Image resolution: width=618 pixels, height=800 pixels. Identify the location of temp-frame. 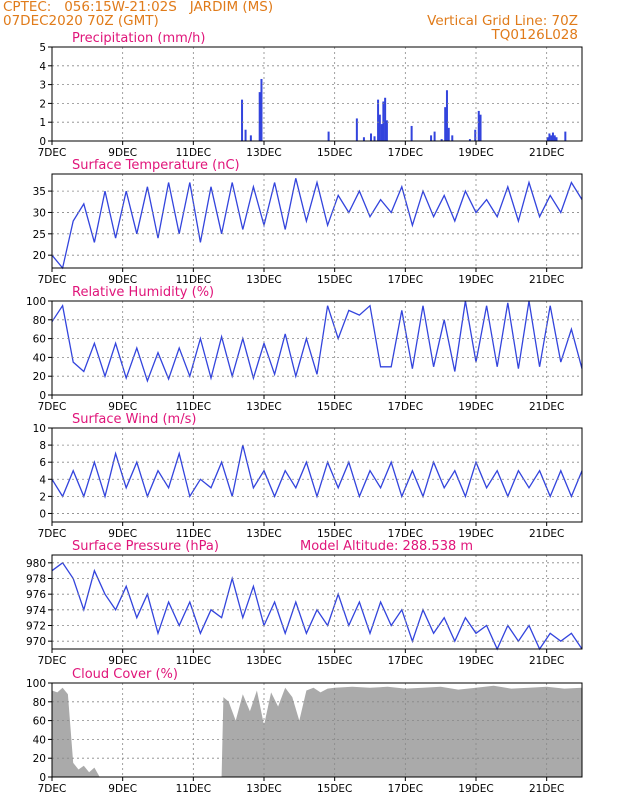
(317, 221).